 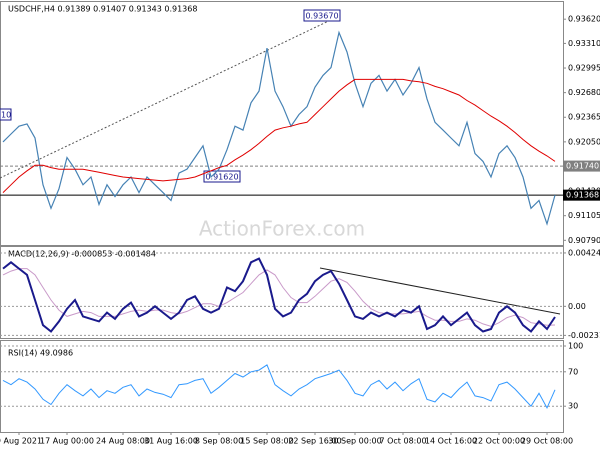 I want to click on y-tick-label: 70, so click(x=573, y=371).